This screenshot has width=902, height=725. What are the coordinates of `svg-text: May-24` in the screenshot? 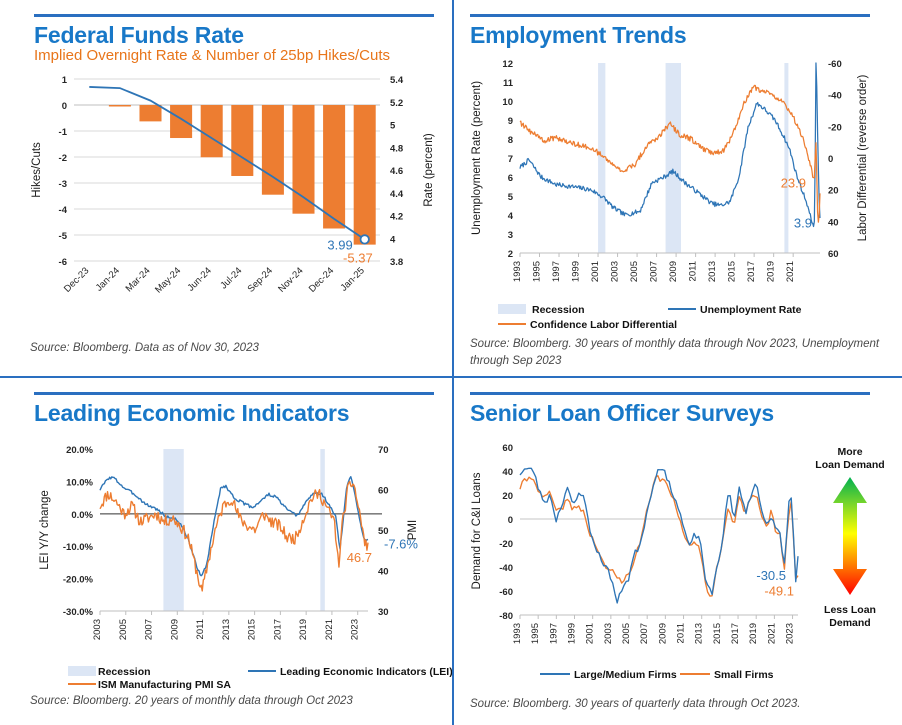 It's located at (168, 280).